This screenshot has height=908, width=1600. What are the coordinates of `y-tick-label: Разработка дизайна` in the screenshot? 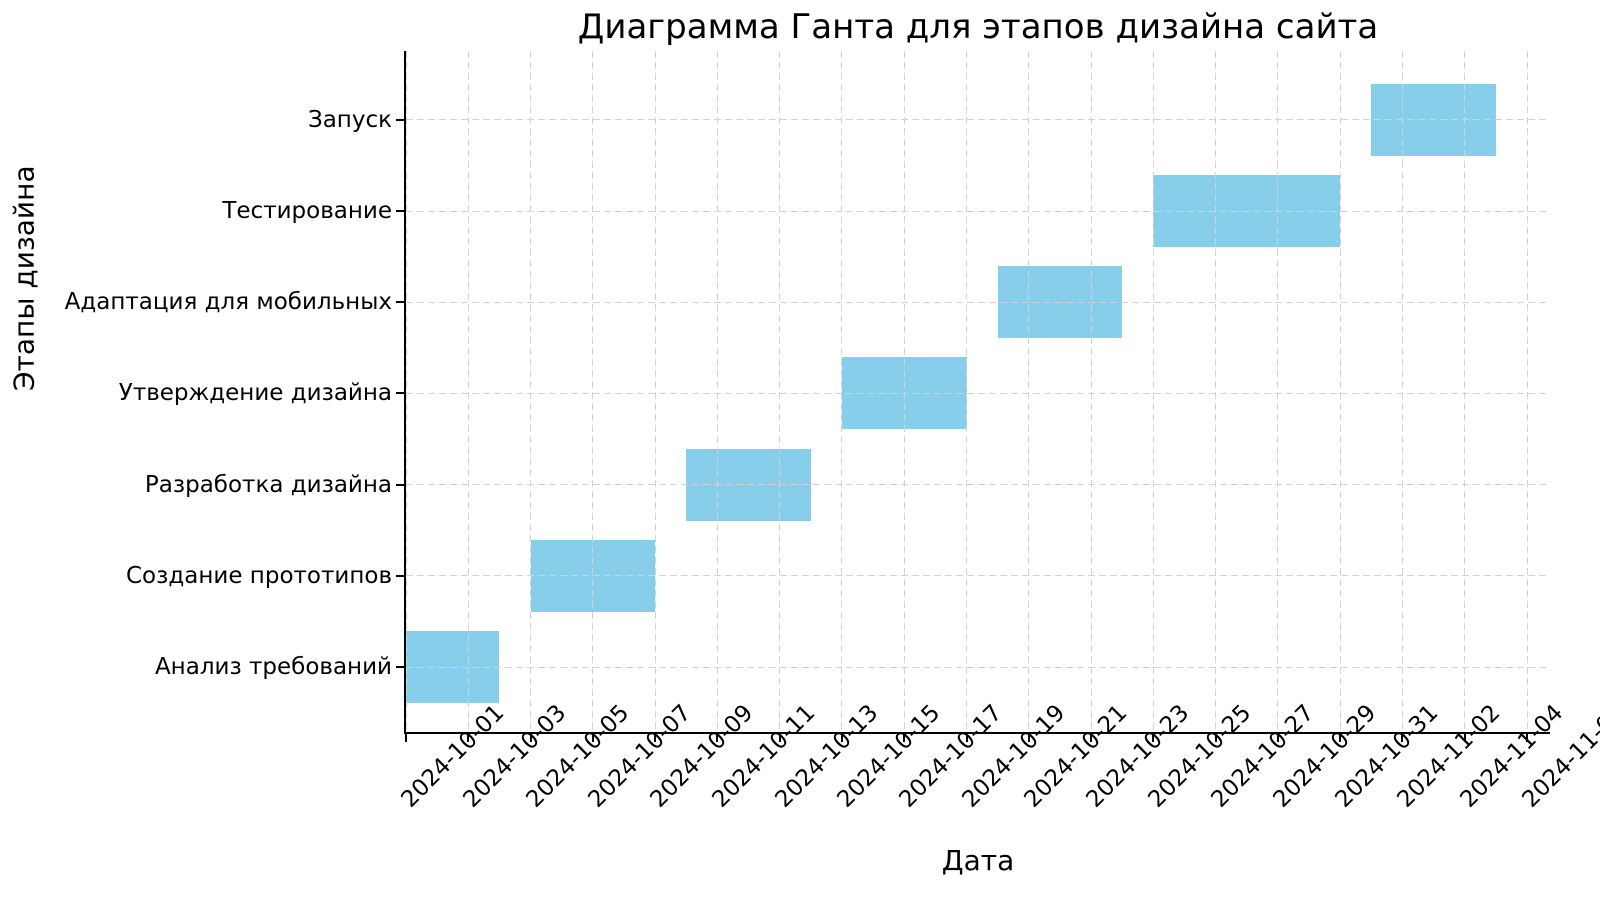 It's located at (268, 484).